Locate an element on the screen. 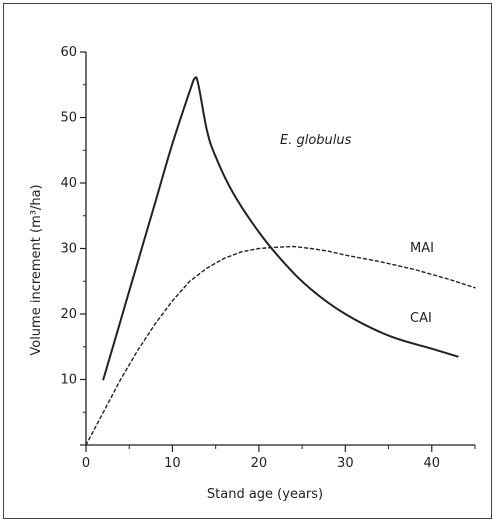  x-tick-label: 20 is located at coordinates (259, 463).